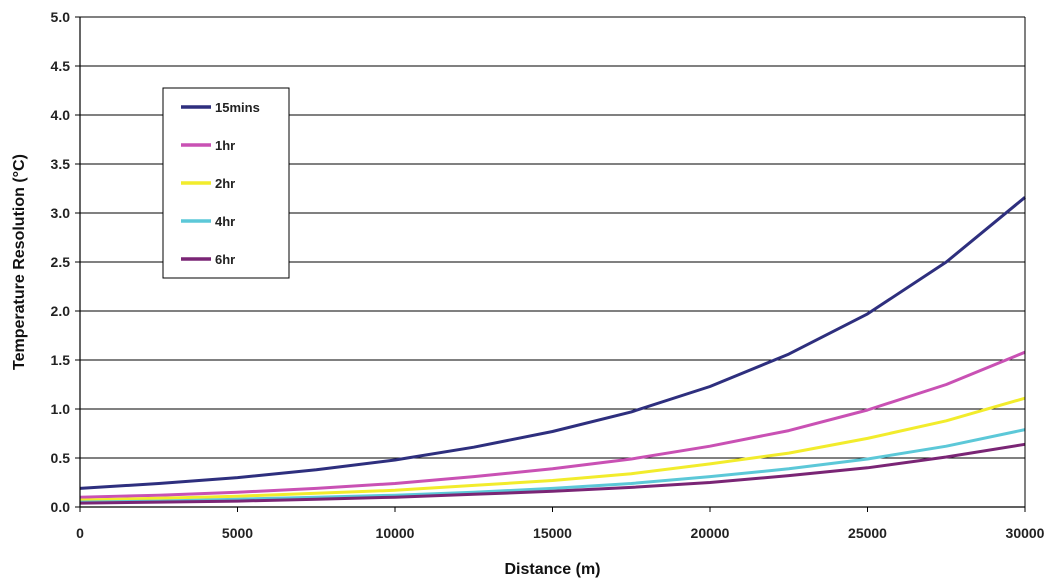  I want to click on y-tick-label: 0.0, so click(61, 507).